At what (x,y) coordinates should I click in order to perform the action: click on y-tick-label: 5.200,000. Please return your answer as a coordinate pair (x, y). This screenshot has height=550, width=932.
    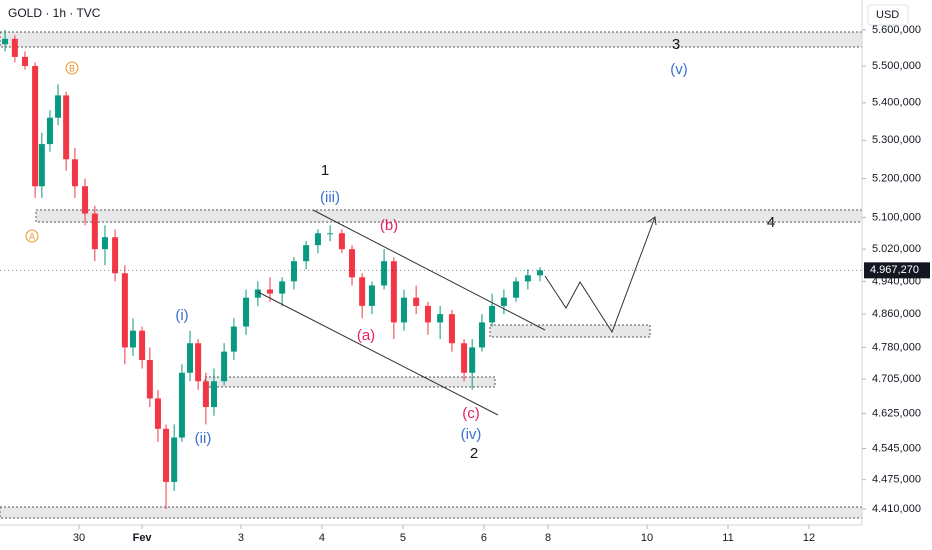
    Looking at the image, I should click on (896, 178).